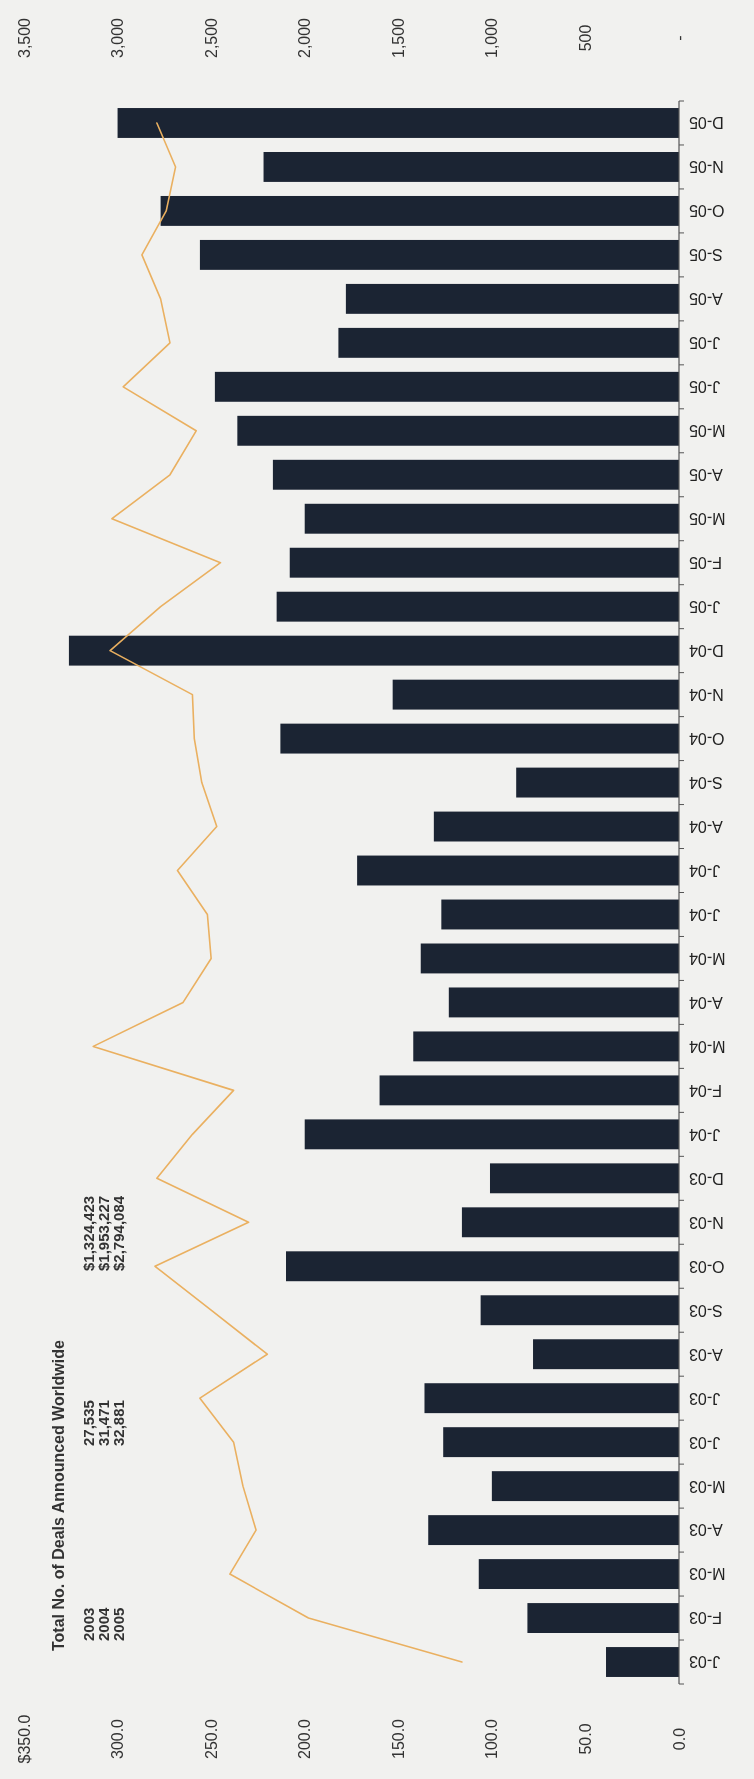  What do you see at coordinates (118, 1624) in the screenshot?
I see `annotation: 2005` at bounding box center [118, 1624].